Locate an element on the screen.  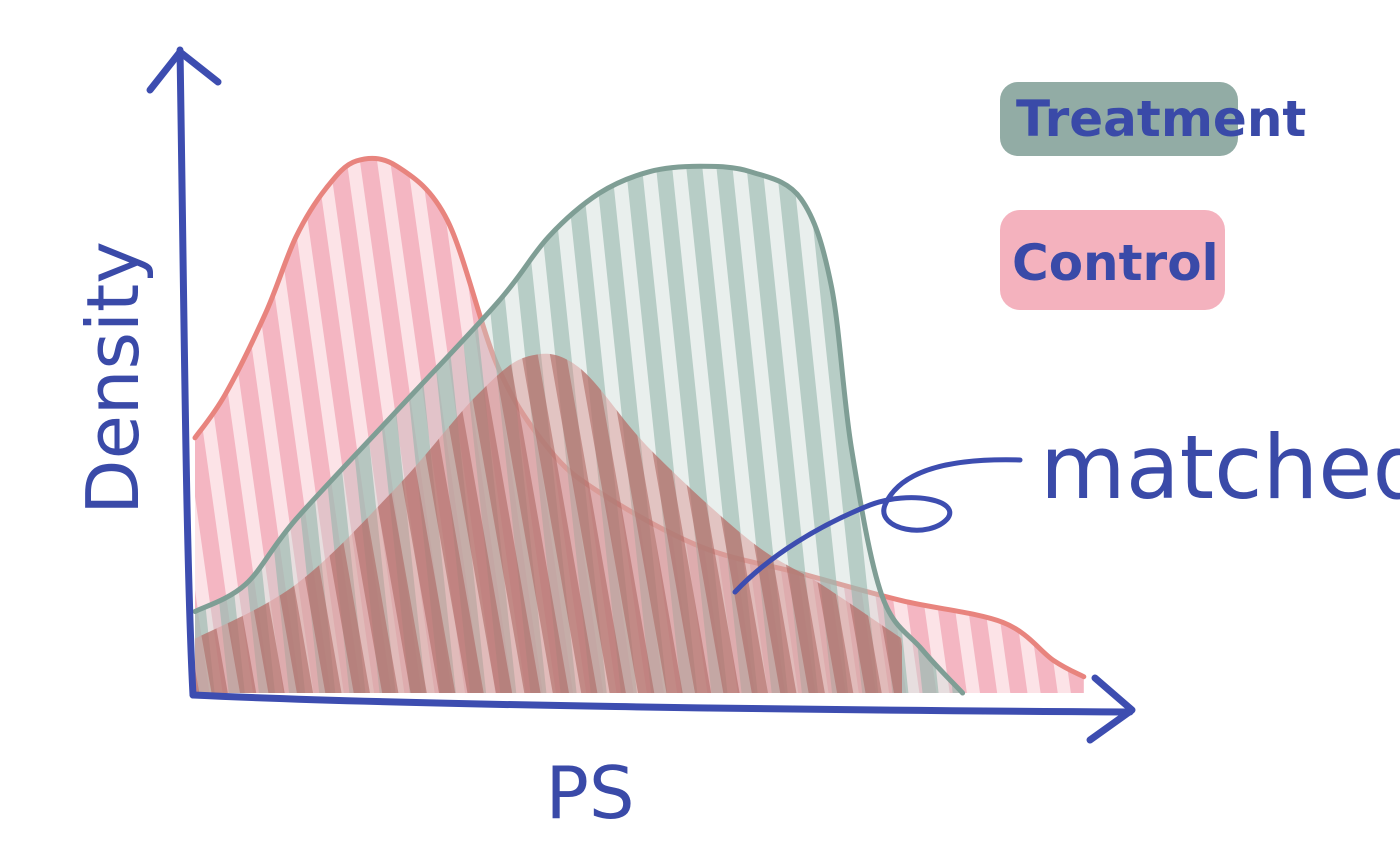
x-axis is located at coordinates (661, 703).